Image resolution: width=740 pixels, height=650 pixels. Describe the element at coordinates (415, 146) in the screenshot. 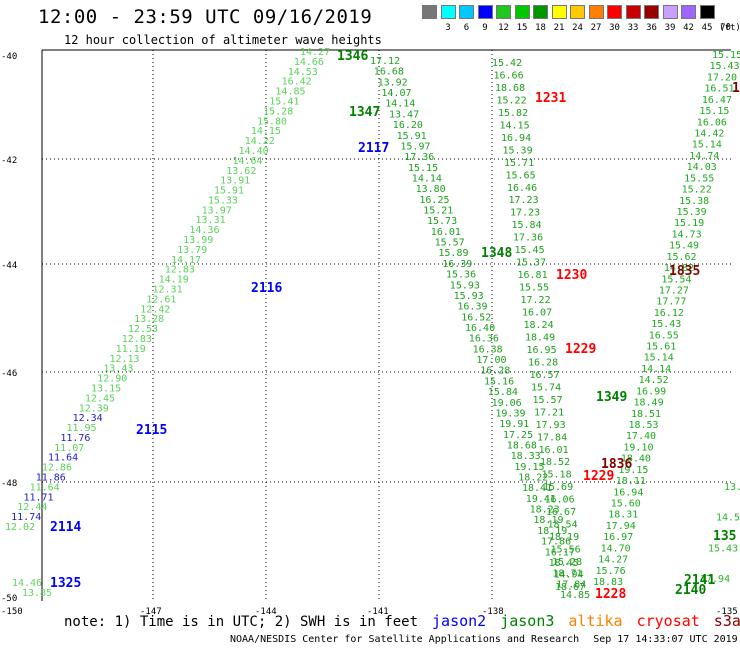

I see `wave-height-value: 15.97` at that location.